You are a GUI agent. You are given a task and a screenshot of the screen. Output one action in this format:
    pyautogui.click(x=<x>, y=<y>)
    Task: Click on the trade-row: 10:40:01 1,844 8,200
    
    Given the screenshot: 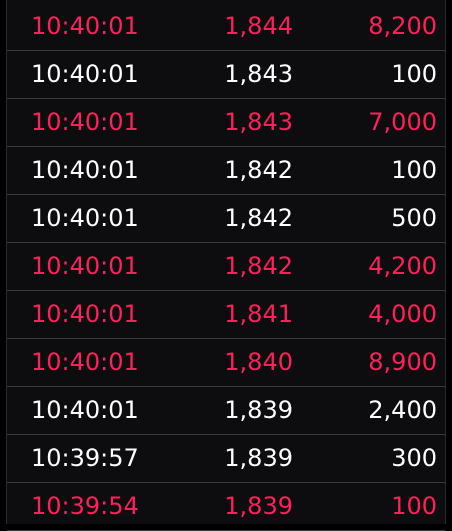 What is the action you would take?
    pyautogui.click(x=226, y=27)
    